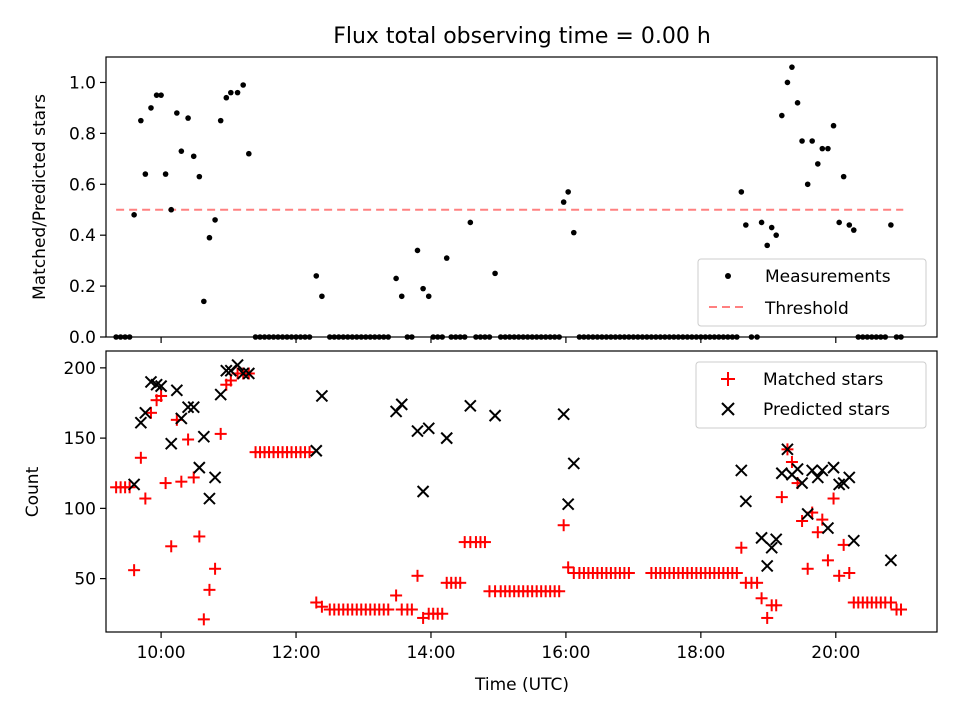 This screenshot has width=960, height=720. I want to click on bottom-x-tick-label: 16:00, so click(565, 653).